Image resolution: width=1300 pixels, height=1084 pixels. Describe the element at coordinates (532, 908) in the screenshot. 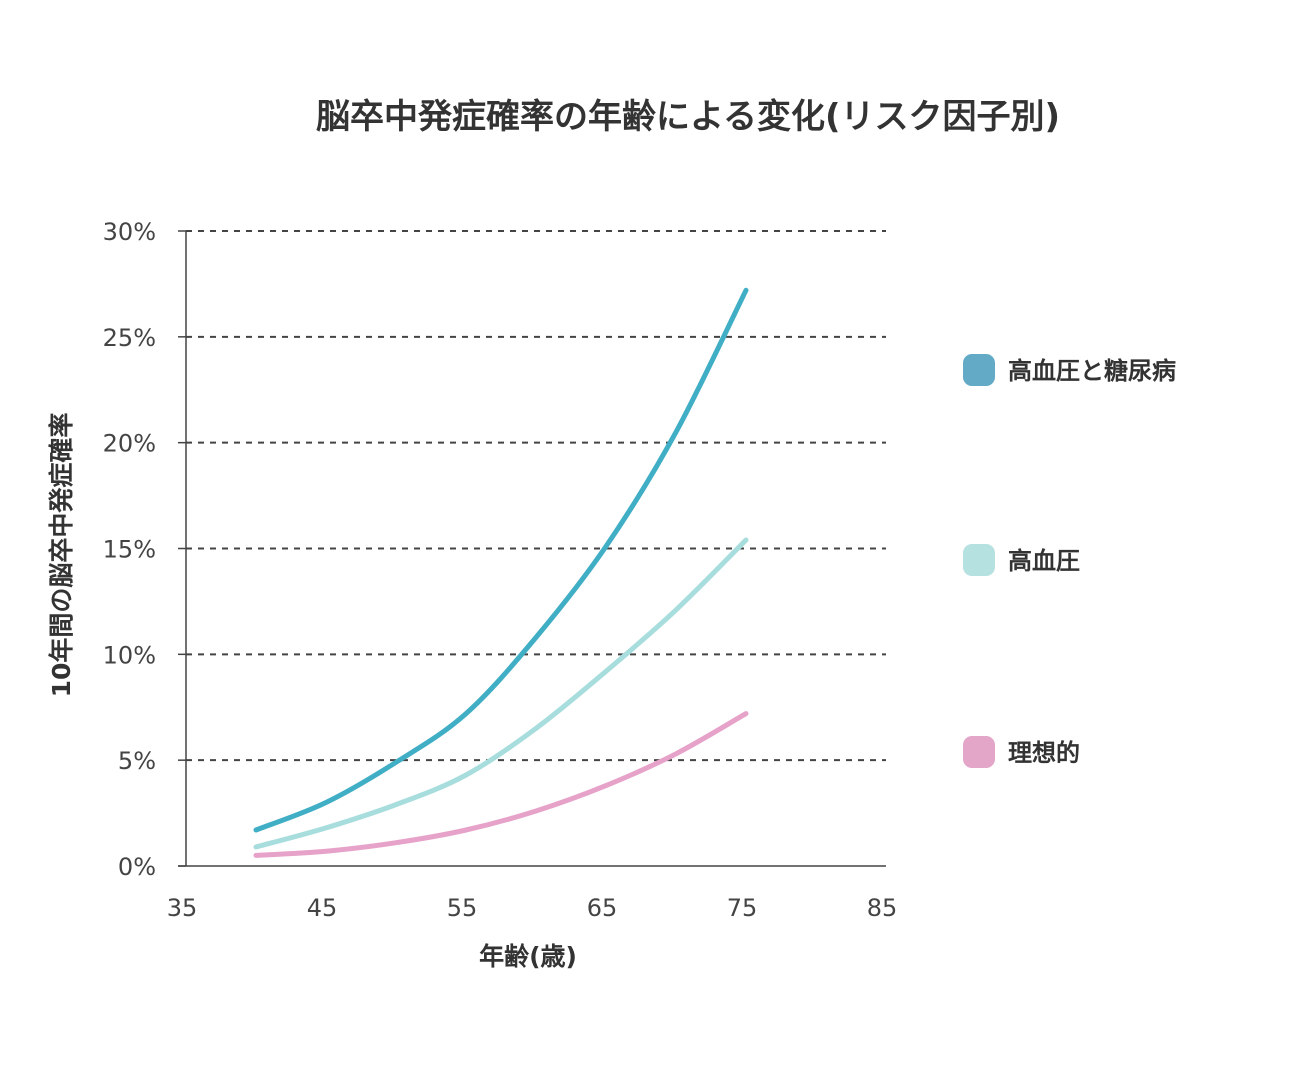

I see `x-tick-labels: 35 45 55 65 75 85` at that location.